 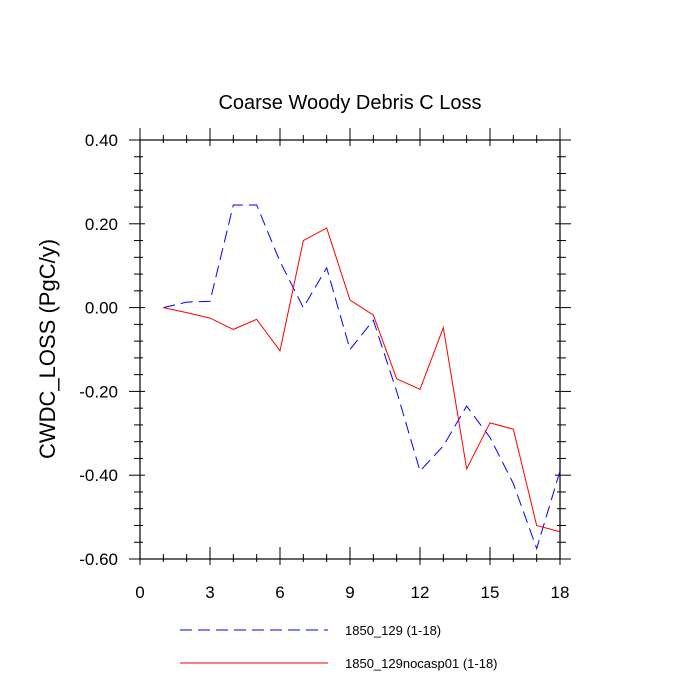 What do you see at coordinates (47, 349) in the screenshot?
I see `y-axis-label: CWDC_LOSS (PgC/y)` at bounding box center [47, 349].